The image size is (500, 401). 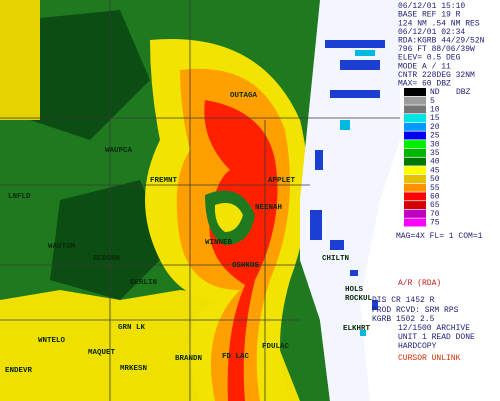 I want to click on map-label: CHILTN, so click(x=335, y=259).